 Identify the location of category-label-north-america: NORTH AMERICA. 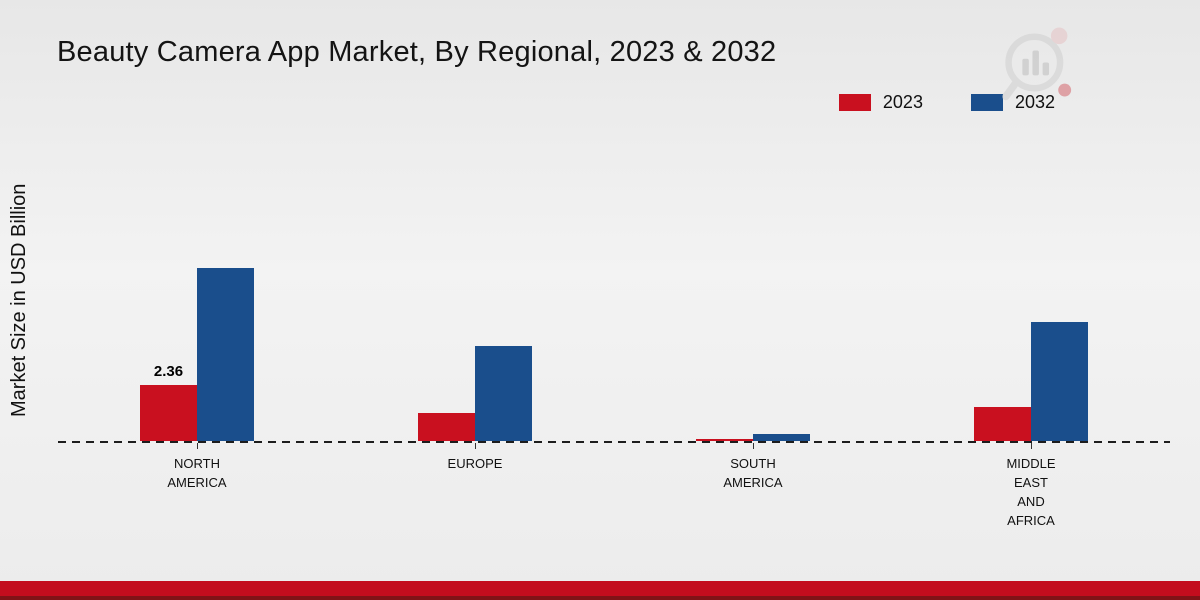
(197, 486).